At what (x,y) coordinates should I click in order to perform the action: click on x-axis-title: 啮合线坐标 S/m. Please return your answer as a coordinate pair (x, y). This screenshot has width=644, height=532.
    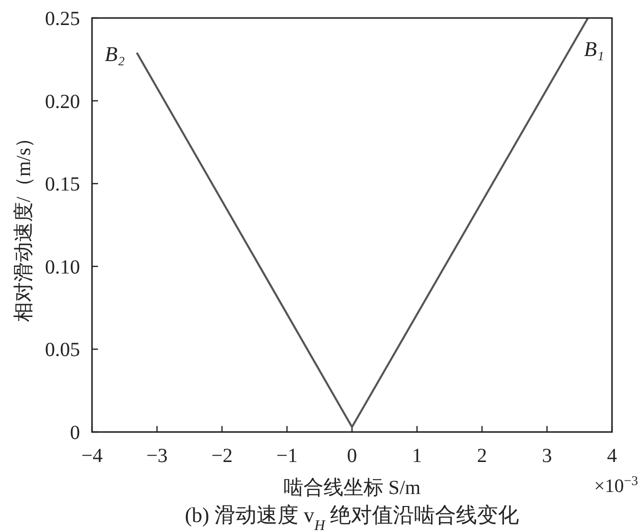
    Looking at the image, I should click on (352, 488).